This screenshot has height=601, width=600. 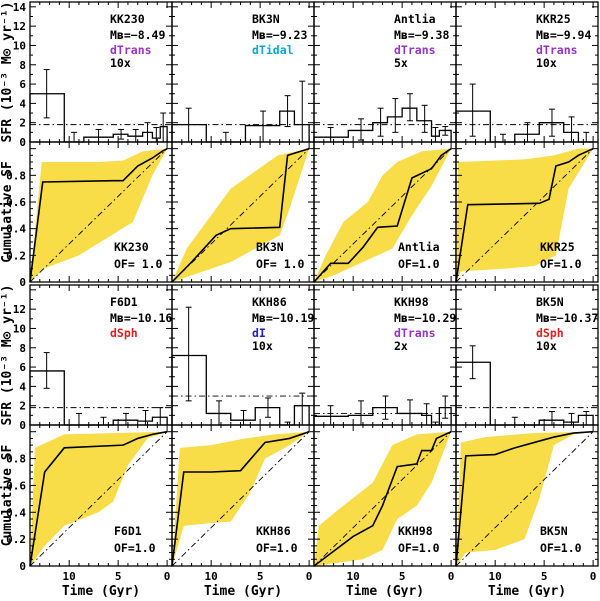 I want to click on x-tick-label: 0, so click(x=451, y=576).